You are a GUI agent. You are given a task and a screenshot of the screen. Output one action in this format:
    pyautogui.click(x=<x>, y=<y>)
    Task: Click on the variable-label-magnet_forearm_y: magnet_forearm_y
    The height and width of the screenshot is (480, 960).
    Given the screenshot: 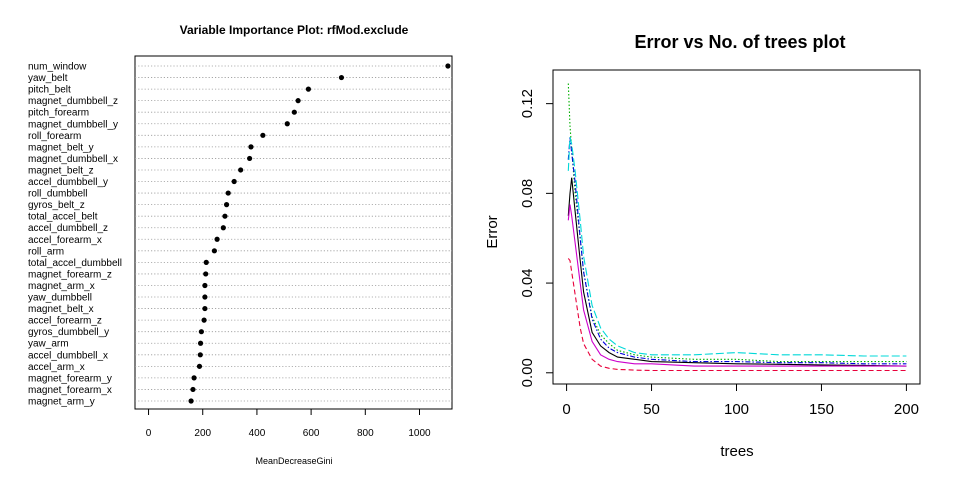 What is the action you would take?
    pyautogui.click(x=70, y=378)
    